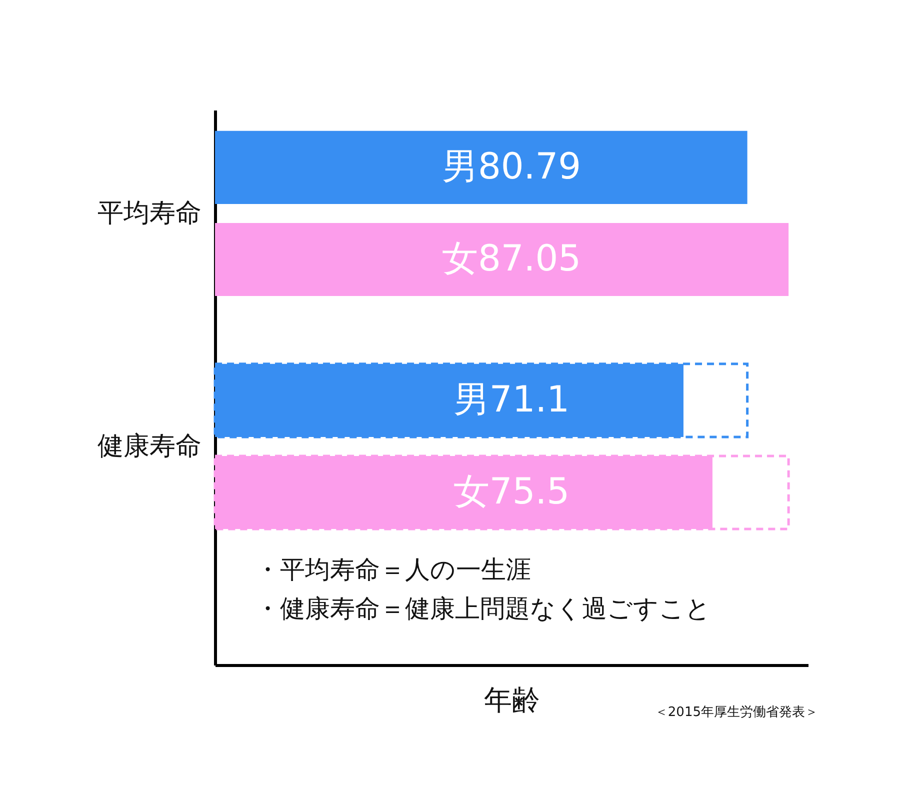 This screenshot has width=900, height=800. I want to click on text: ＜2015年厚生労働省発表＞, so click(736, 712).